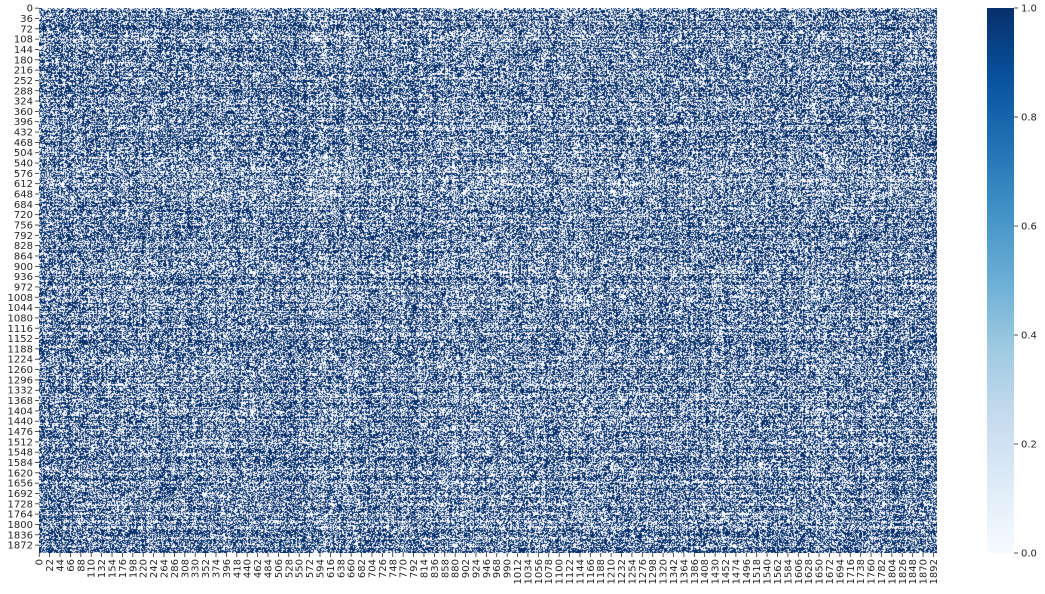 The width and height of the screenshot is (1045, 594). I want to click on x-tick-label: 330, so click(196, 568).